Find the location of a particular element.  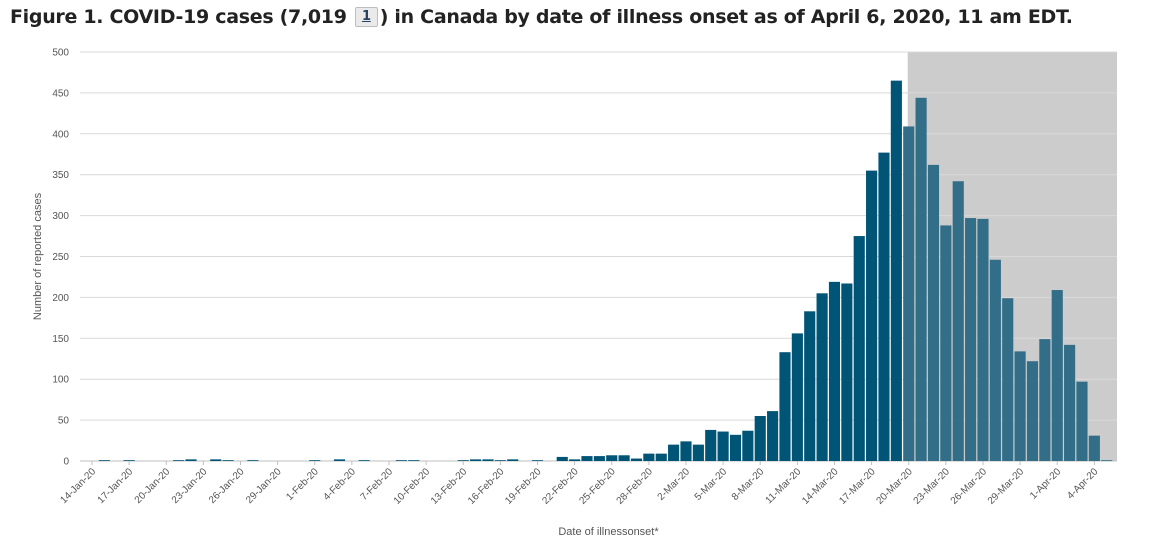

y-tick-label: 450 is located at coordinates (60, 93).